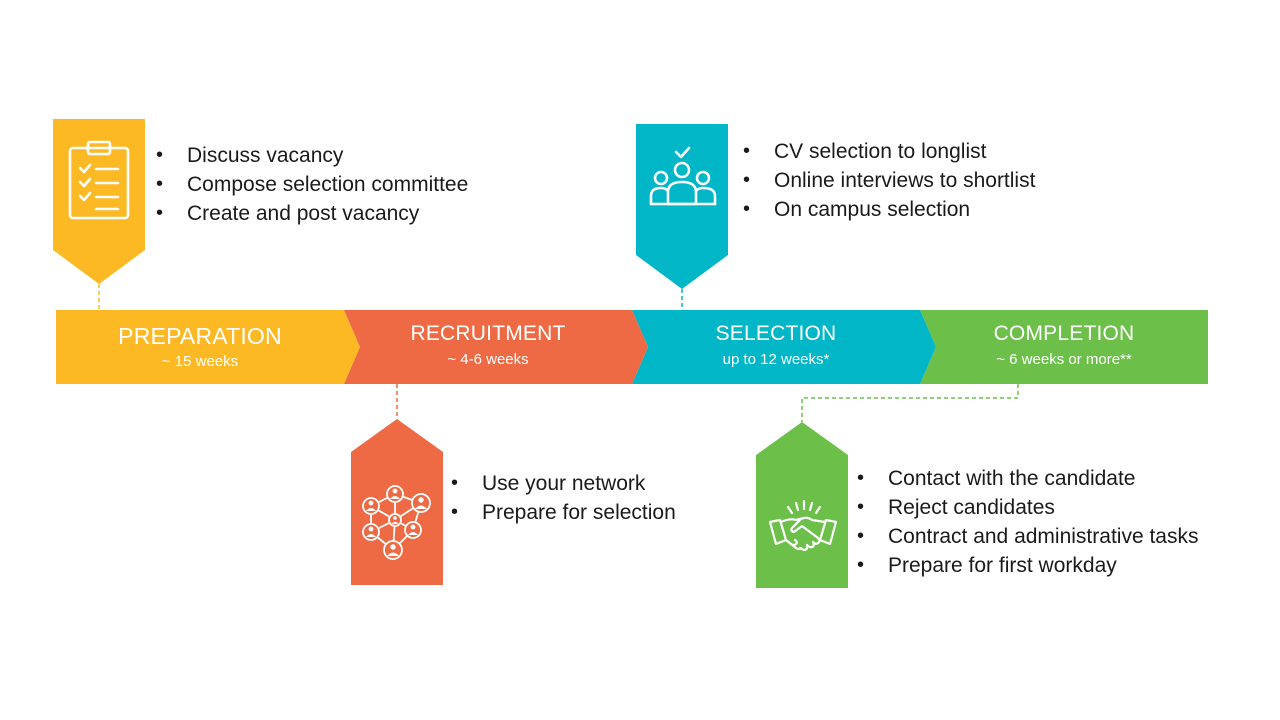 The image size is (1280, 720). I want to click on phase-completion: COMPLETION ~ 6 weeks or more**, so click(1064, 345).